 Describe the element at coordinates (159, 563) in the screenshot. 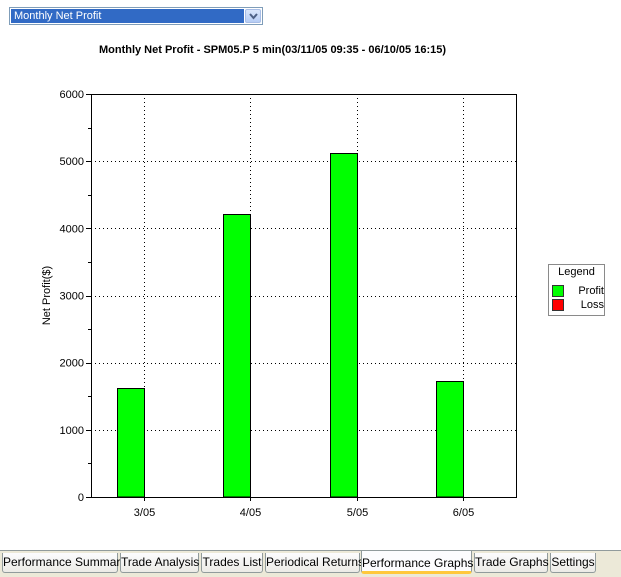

I see `tab-trade-analysis: Trade Analysis` at that location.